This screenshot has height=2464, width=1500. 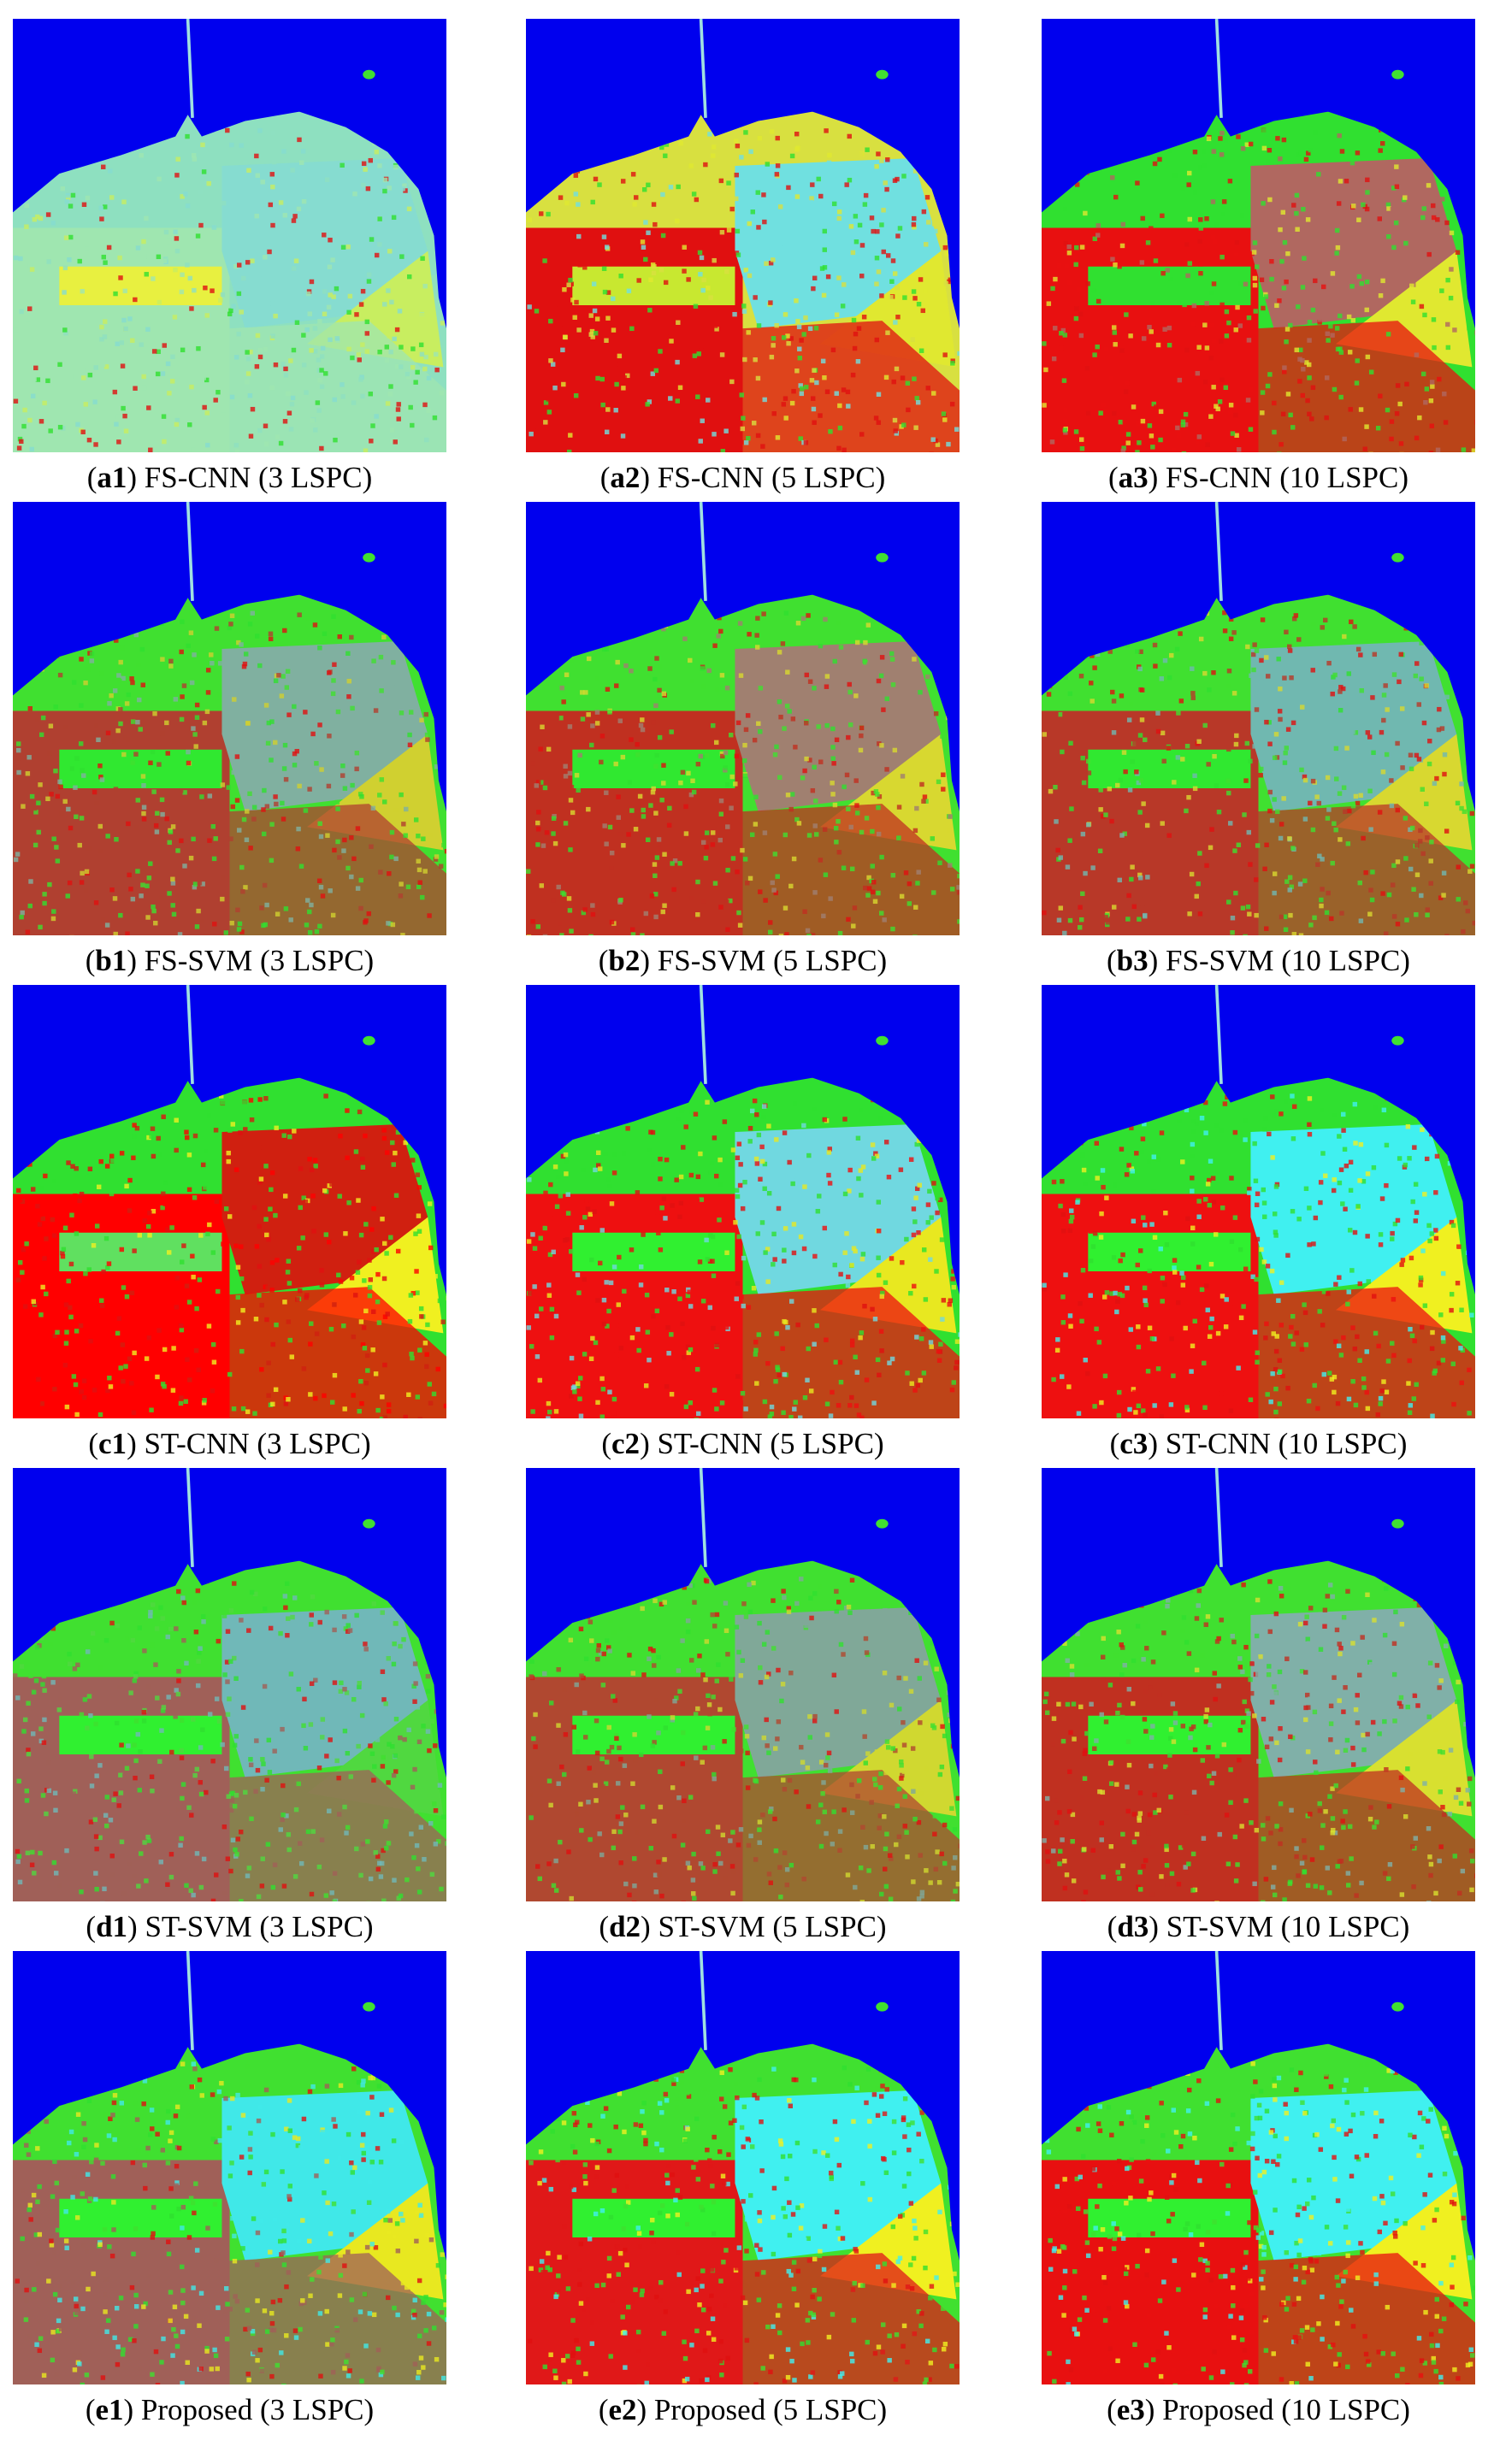 I want to click on caption-label: e1, so click(x=109, y=2409).